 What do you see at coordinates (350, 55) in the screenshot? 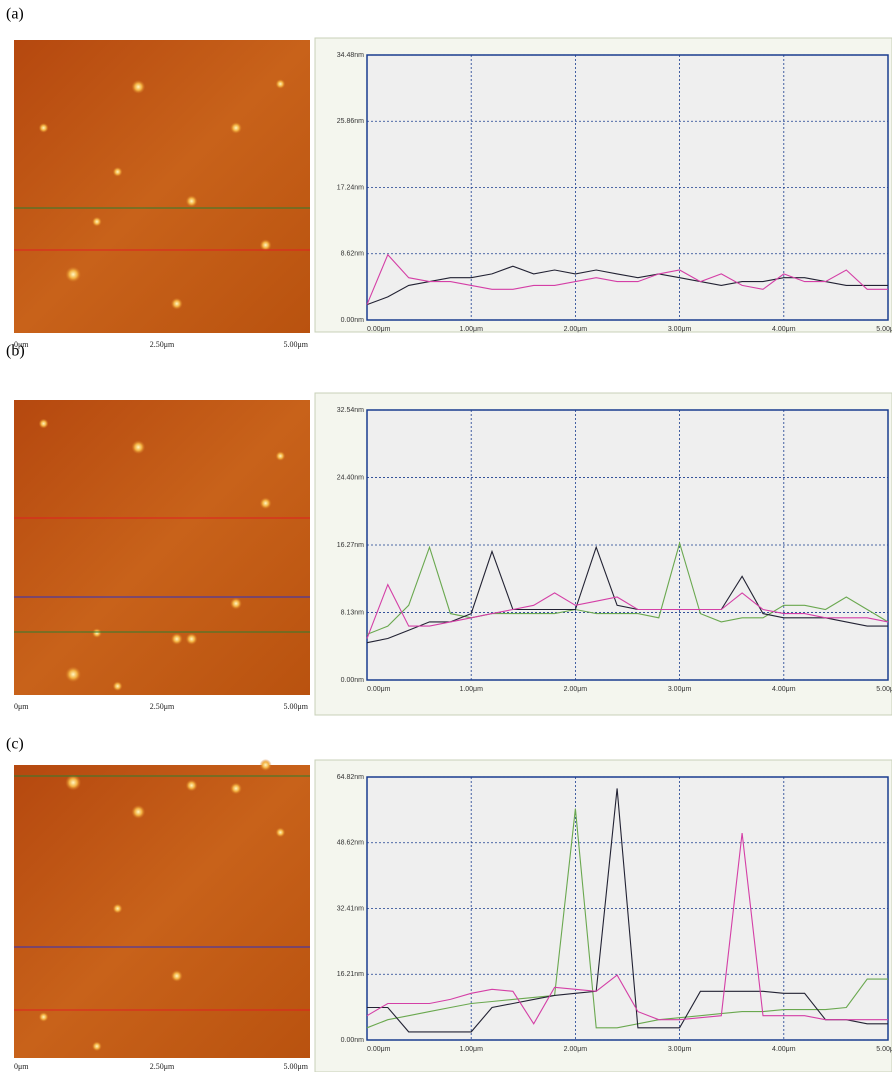
I see `y-tick-label: 34.48nm` at bounding box center [350, 55].